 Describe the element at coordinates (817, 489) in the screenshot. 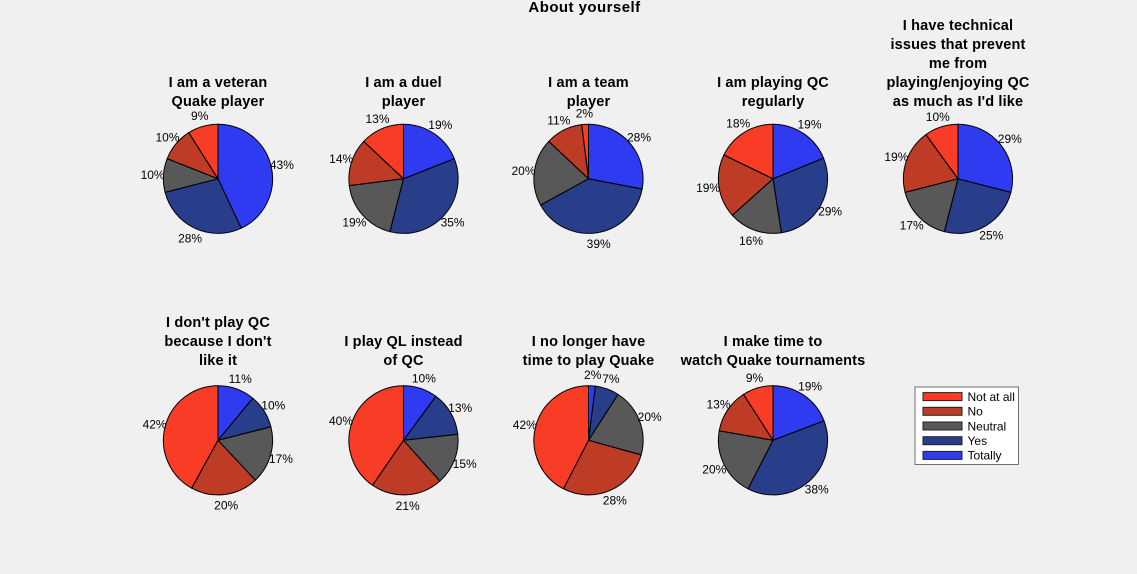

I see `svg-text: 38%` at that location.